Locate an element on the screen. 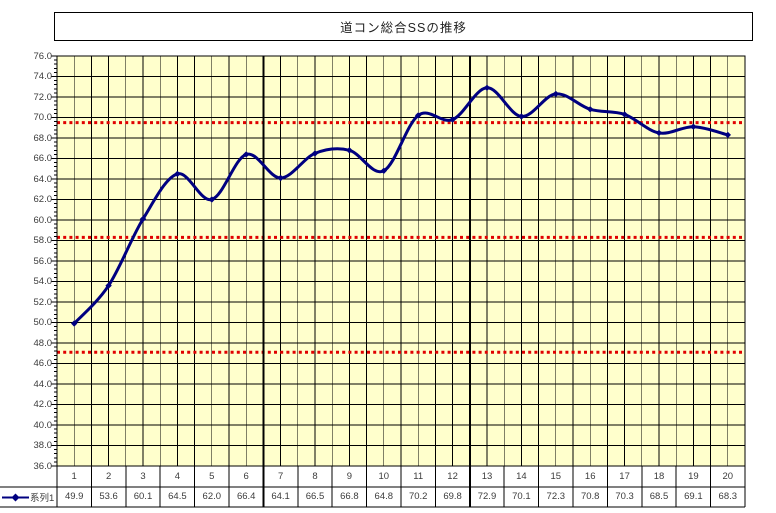  table-value-cell: 64.1 is located at coordinates (280, 496).